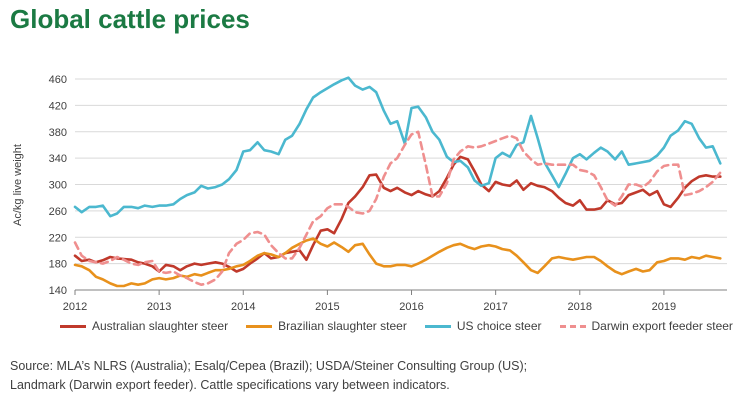 The width and height of the screenshot is (740, 405). Describe the element at coordinates (159, 307) in the screenshot. I see `x-tick-label: 2013` at that location.